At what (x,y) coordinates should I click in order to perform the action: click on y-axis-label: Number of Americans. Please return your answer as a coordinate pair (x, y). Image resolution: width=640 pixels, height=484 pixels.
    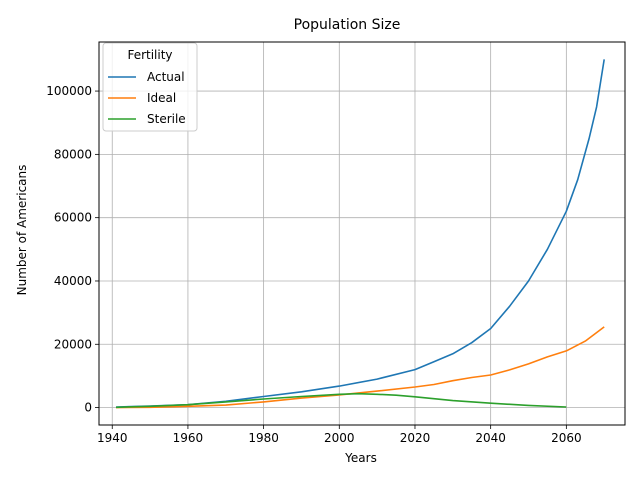
    Looking at the image, I should click on (22, 230).